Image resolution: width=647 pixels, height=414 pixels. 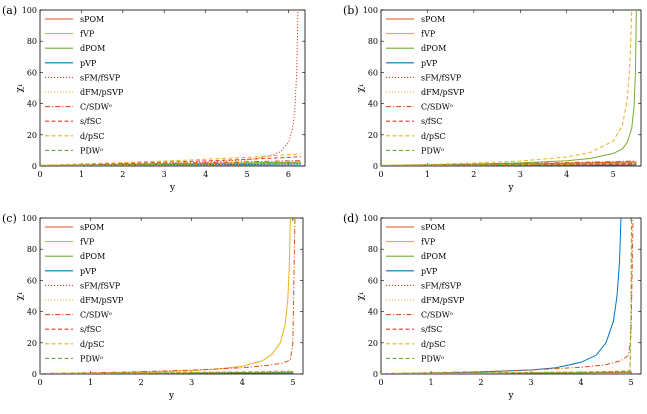 What do you see at coordinates (9, 10) in the screenshot?
I see `panel-label: (a)` at bounding box center [9, 10].